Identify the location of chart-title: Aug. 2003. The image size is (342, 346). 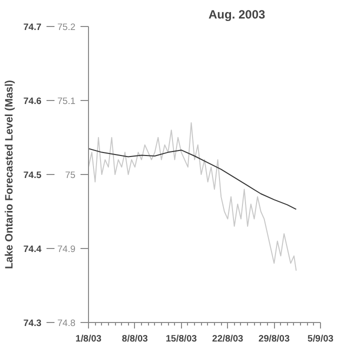
(237, 15).